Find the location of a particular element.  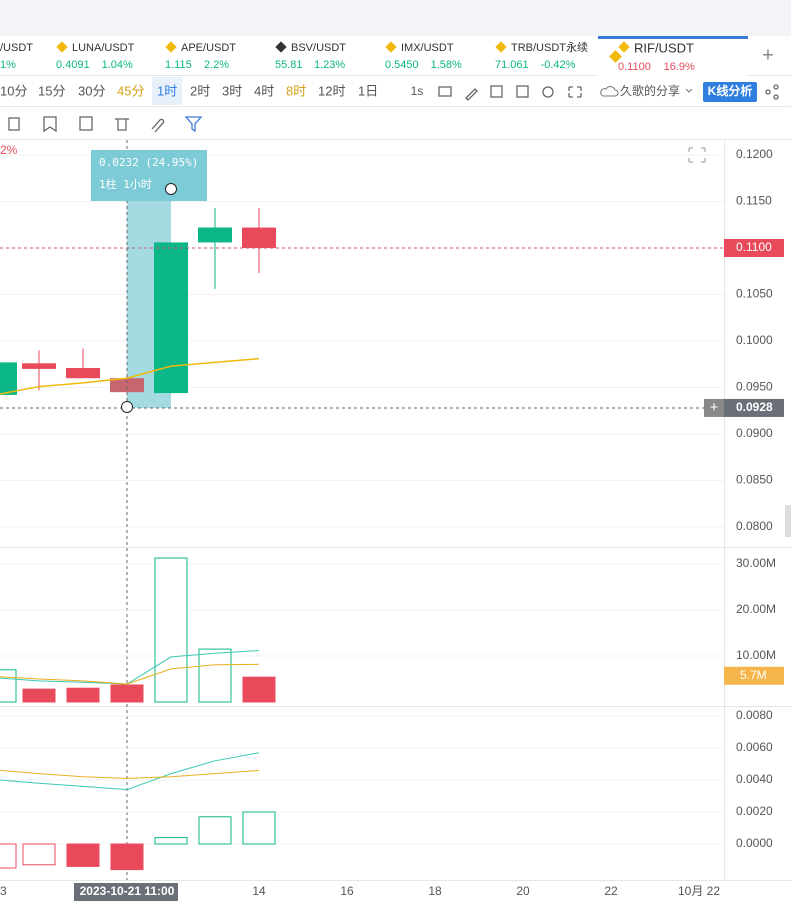

y-tick-label: 0.1000 is located at coordinates (754, 340).